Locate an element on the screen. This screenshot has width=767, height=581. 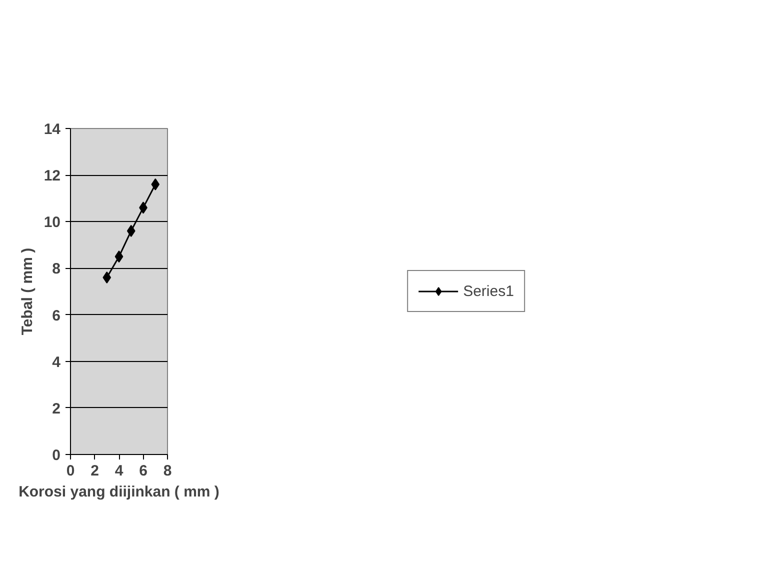
y-tick-label: 0 is located at coordinates (56, 455).